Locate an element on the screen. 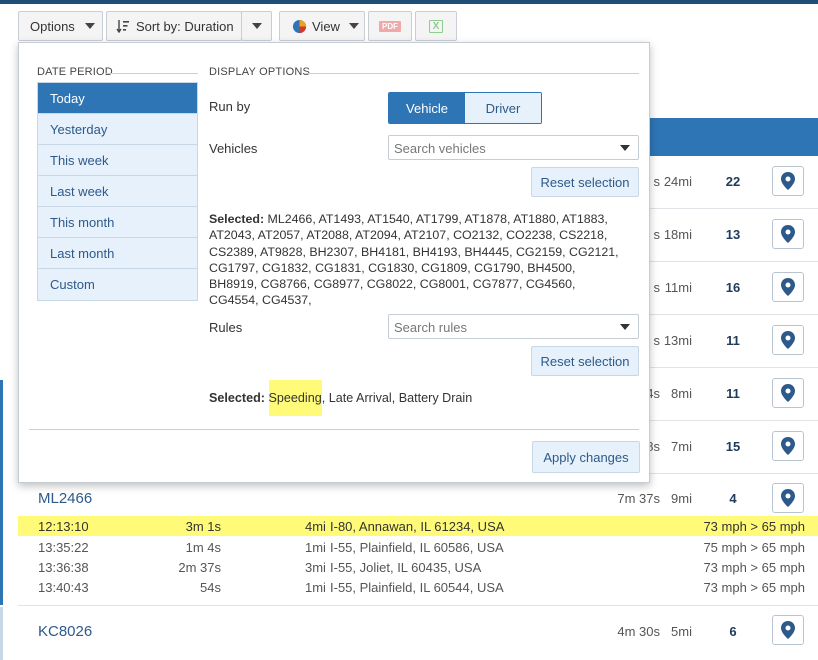 This screenshot has width=818, height=660. view-label: View is located at coordinates (326, 26).